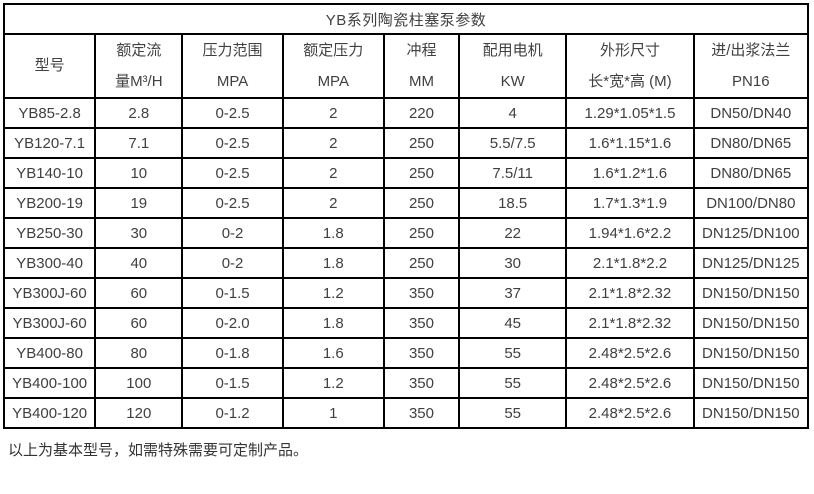 Image resolution: width=814 pixels, height=494 pixels. What do you see at coordinates (139, 173) in the screenshot?
I see `cell-rated-flow: 10` at bounding box center [139, 173].